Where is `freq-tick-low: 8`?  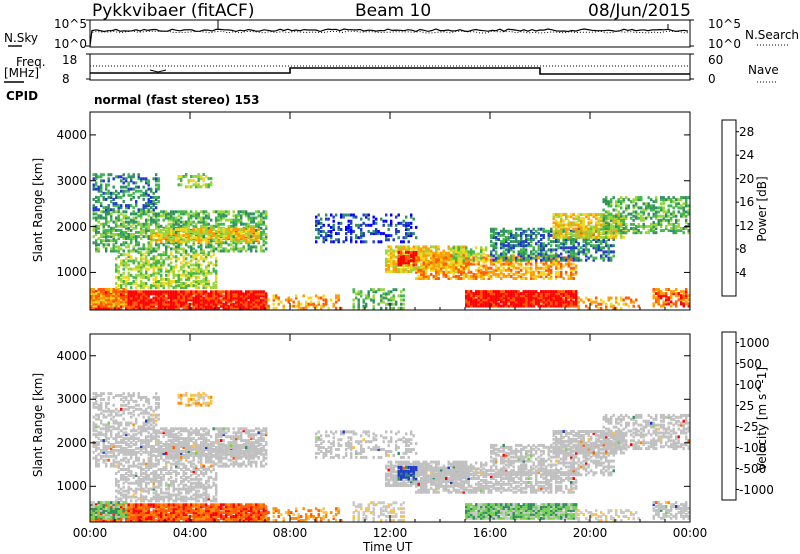 freq-tick-low: 8 is located at coordinates (66, 79).